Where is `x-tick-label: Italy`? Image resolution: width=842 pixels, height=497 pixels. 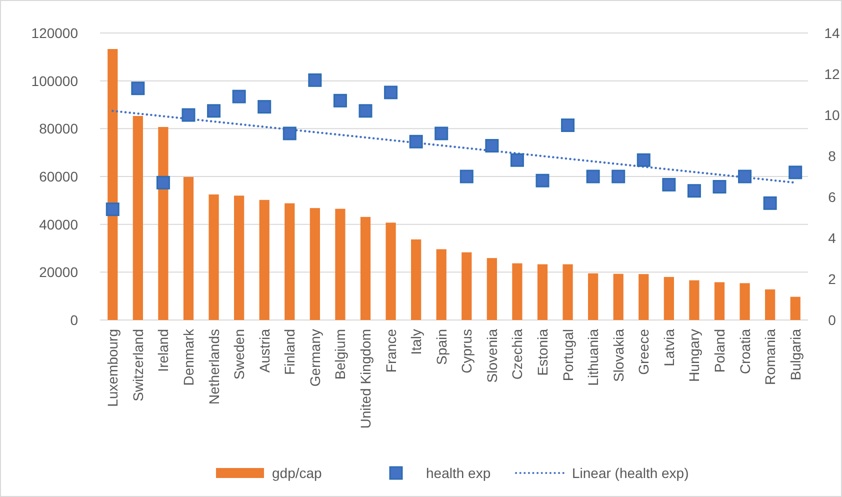
x-tick-label: Italy is located at coordinates (416, 342).